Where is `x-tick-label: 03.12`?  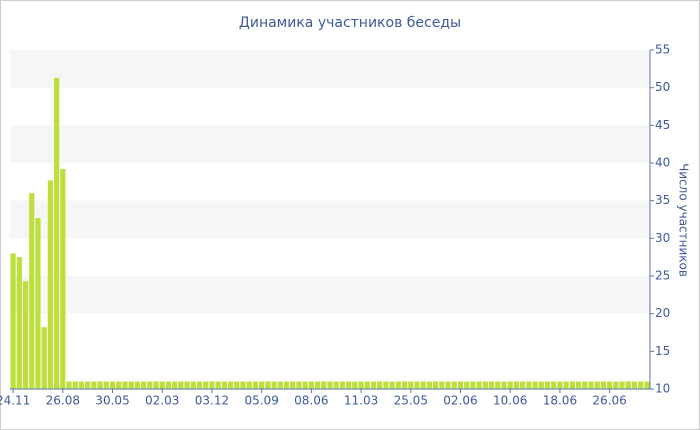
x-tick-label: 03.12 is located at coordinates (212, 401).